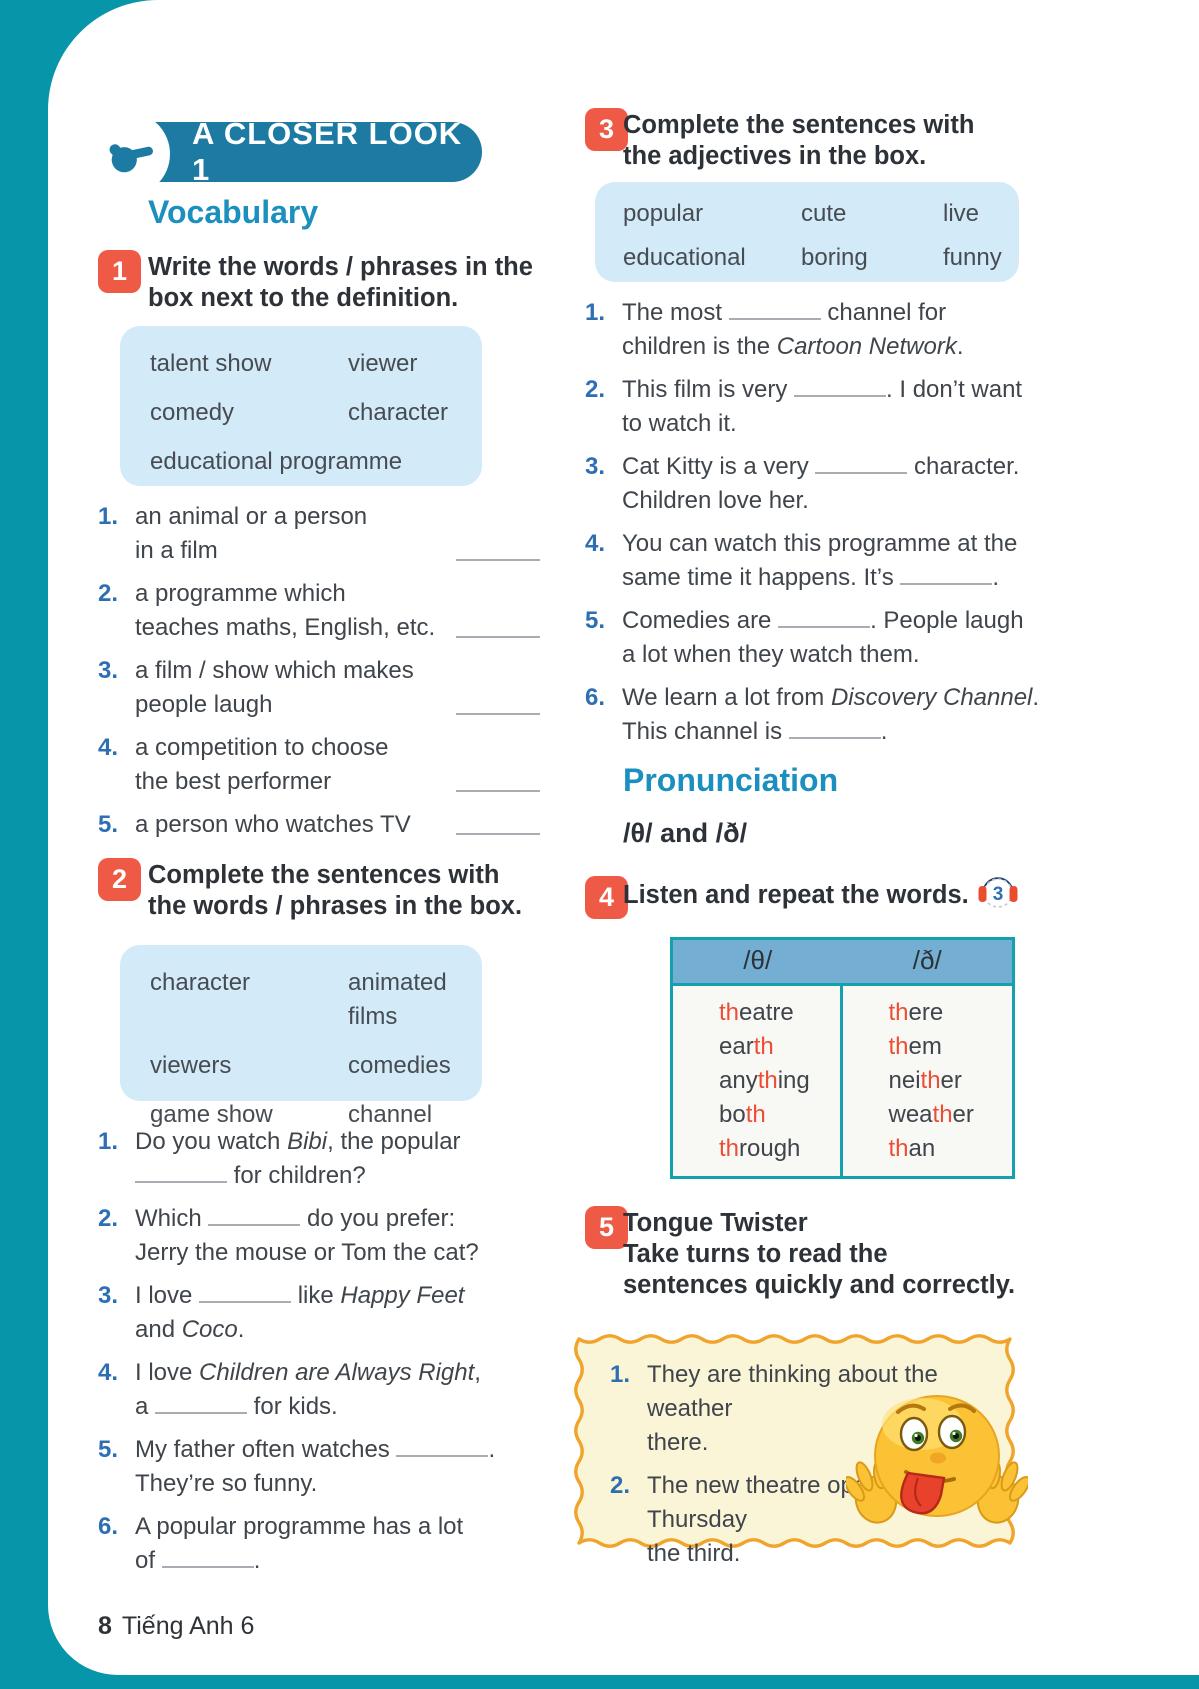  I want to click on text-line: the third., so click(827, 1554).